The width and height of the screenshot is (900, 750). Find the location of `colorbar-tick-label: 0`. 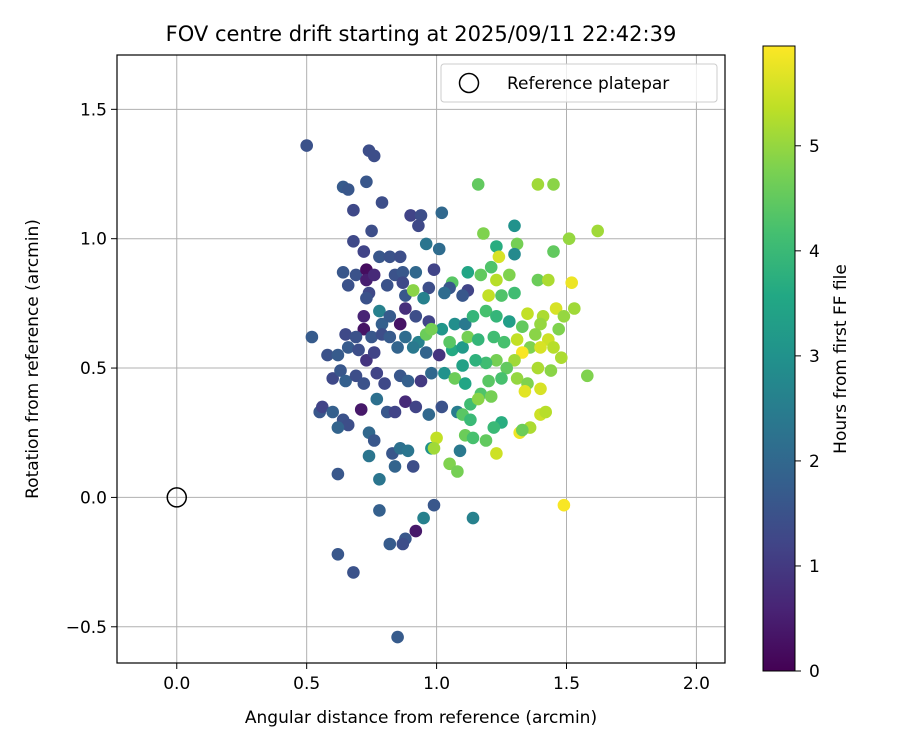

colorbar-tick-label: 0 is located at coordinates (814, 672).